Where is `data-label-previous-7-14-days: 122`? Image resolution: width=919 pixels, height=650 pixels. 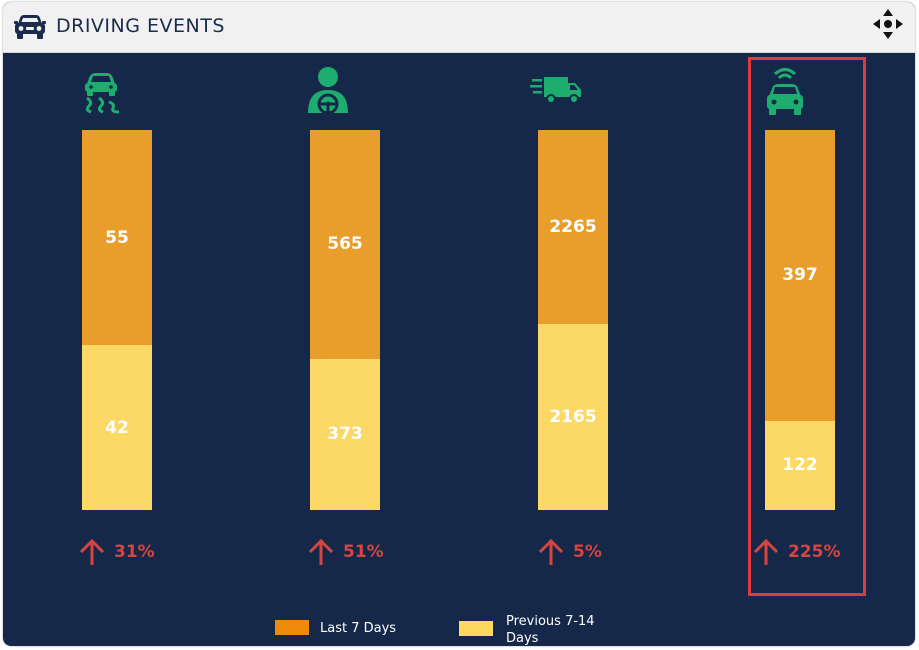
data-label-previous-7-14-days: 122 is located at coordinates (800, 465).